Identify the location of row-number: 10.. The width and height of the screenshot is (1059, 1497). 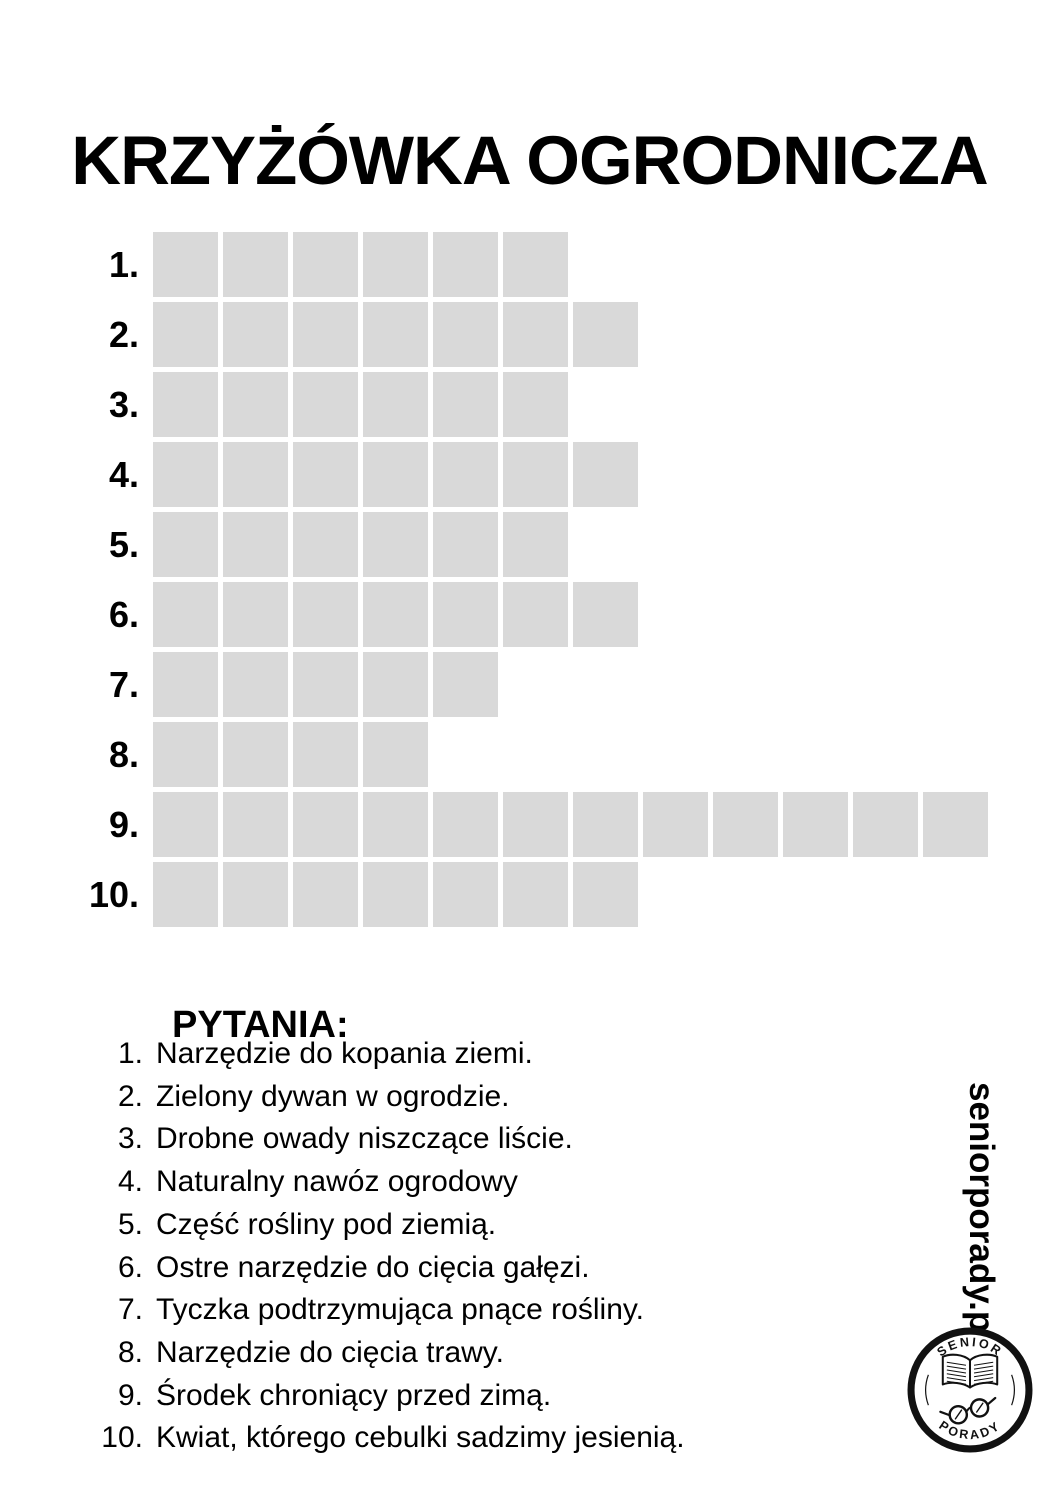
(113, 894).